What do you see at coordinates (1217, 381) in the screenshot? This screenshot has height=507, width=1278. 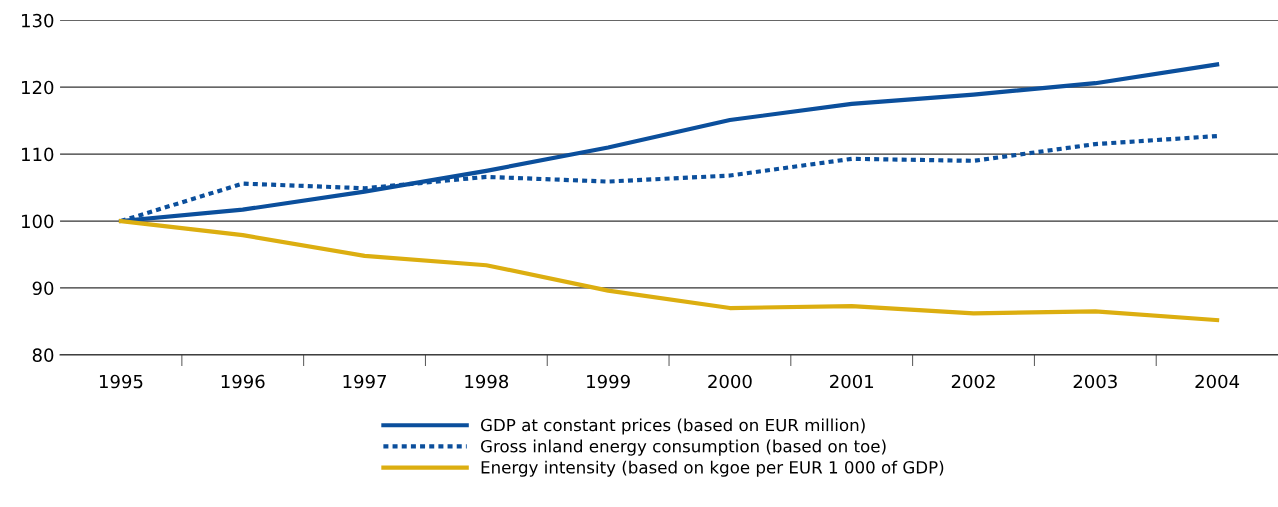 I see `x-tick-label: 2004` at bounding box center [1217, 381].